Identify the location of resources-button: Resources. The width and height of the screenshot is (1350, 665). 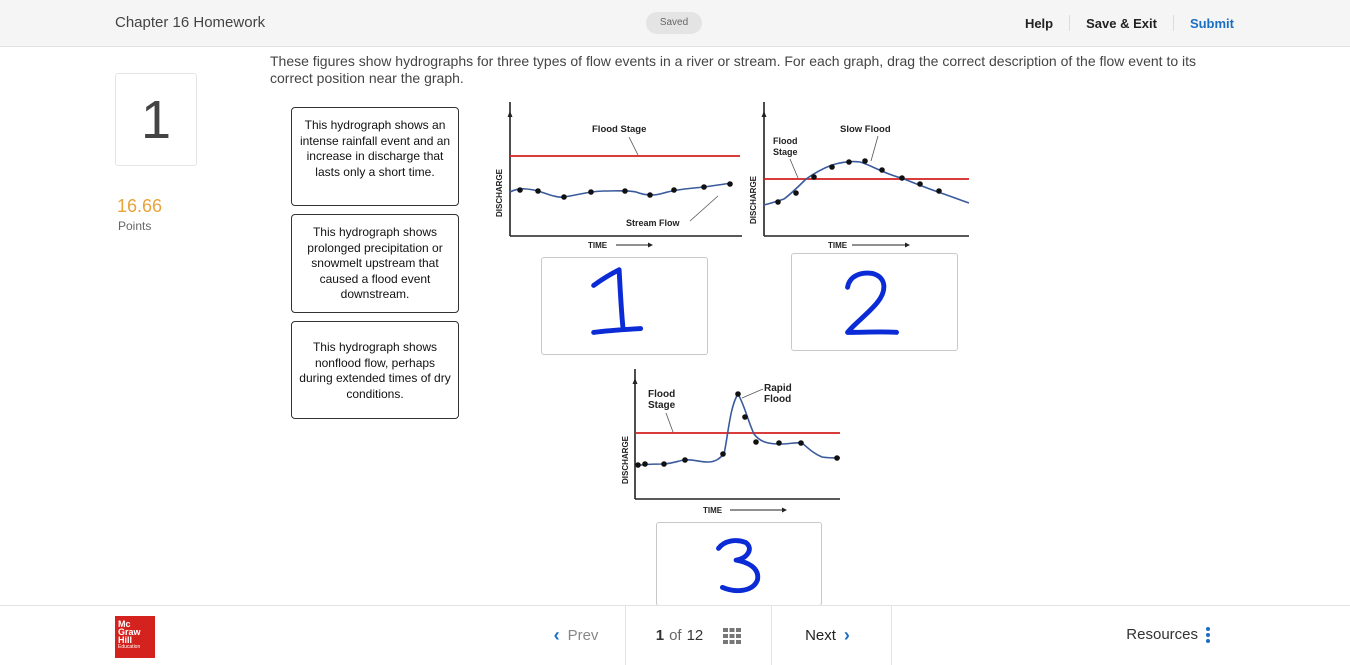
(1168, 634).